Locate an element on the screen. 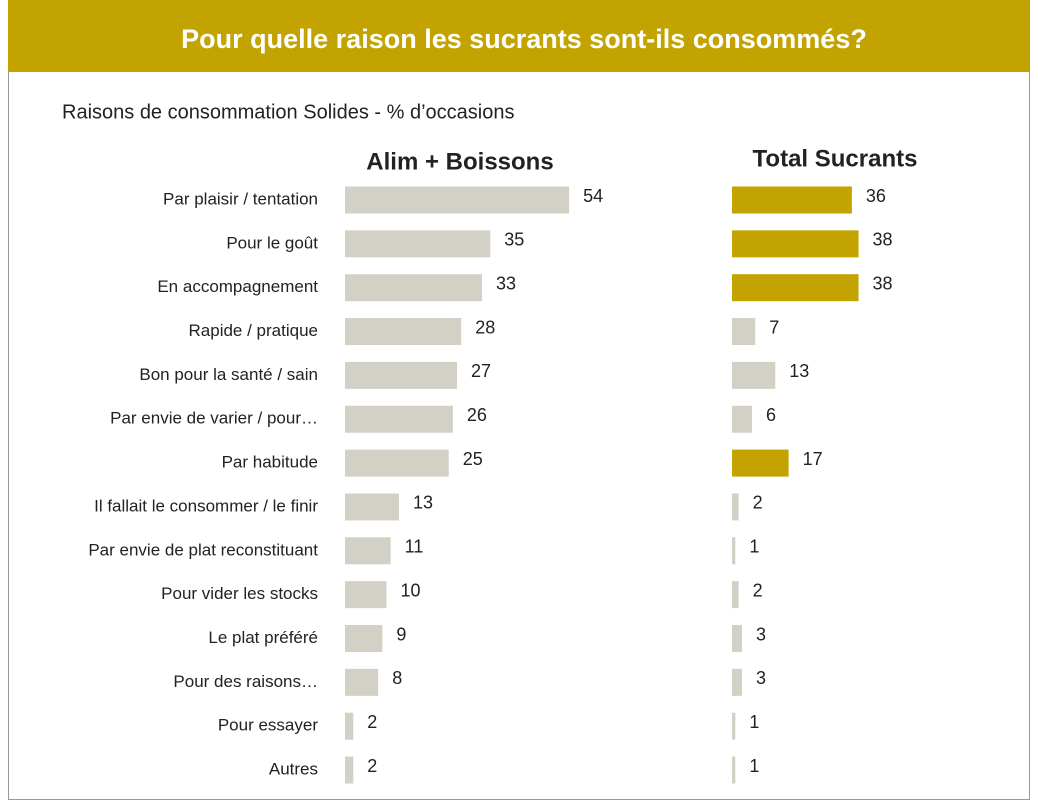 Image resolution: width=1038 pixels, height=800 pixels. value-label: 28 is located at coordinates (485, 327).